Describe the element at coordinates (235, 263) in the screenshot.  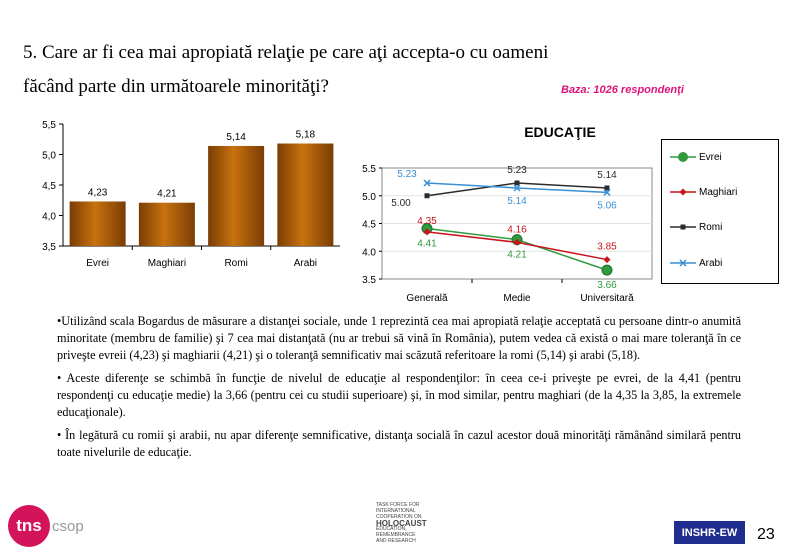
I see `bar-category-label: Romi` at that location.